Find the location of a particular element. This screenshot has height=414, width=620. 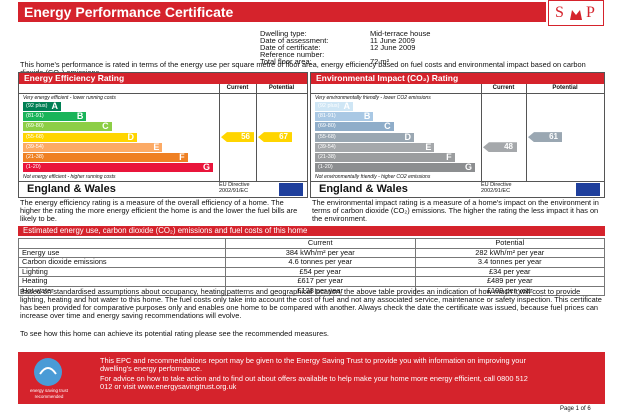

detail-value: 12 June 2009 is located at coordinates (393, 47).